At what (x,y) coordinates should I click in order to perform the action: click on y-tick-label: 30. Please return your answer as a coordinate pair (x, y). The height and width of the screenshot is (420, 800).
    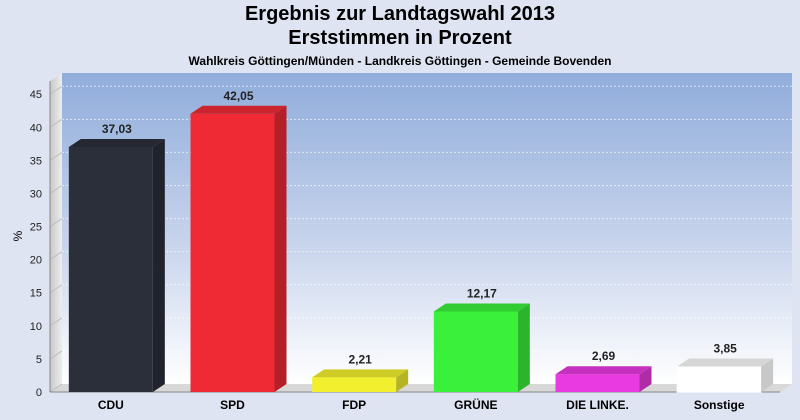
    Looking at the image, I should click on (36, 194).